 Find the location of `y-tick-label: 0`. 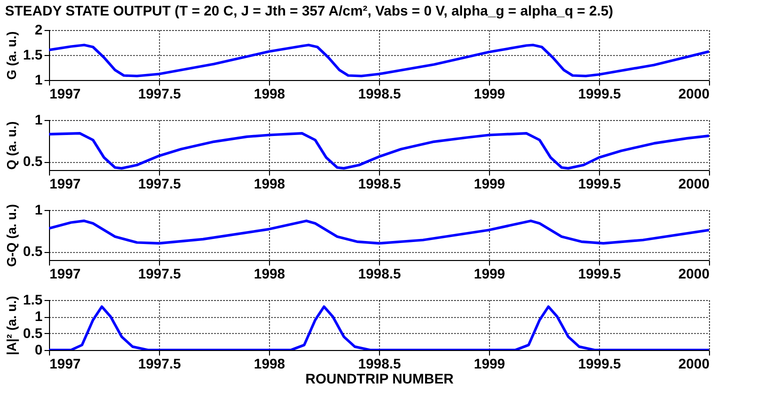

y-tick-label: 0 is located at coordinates (38, 350).